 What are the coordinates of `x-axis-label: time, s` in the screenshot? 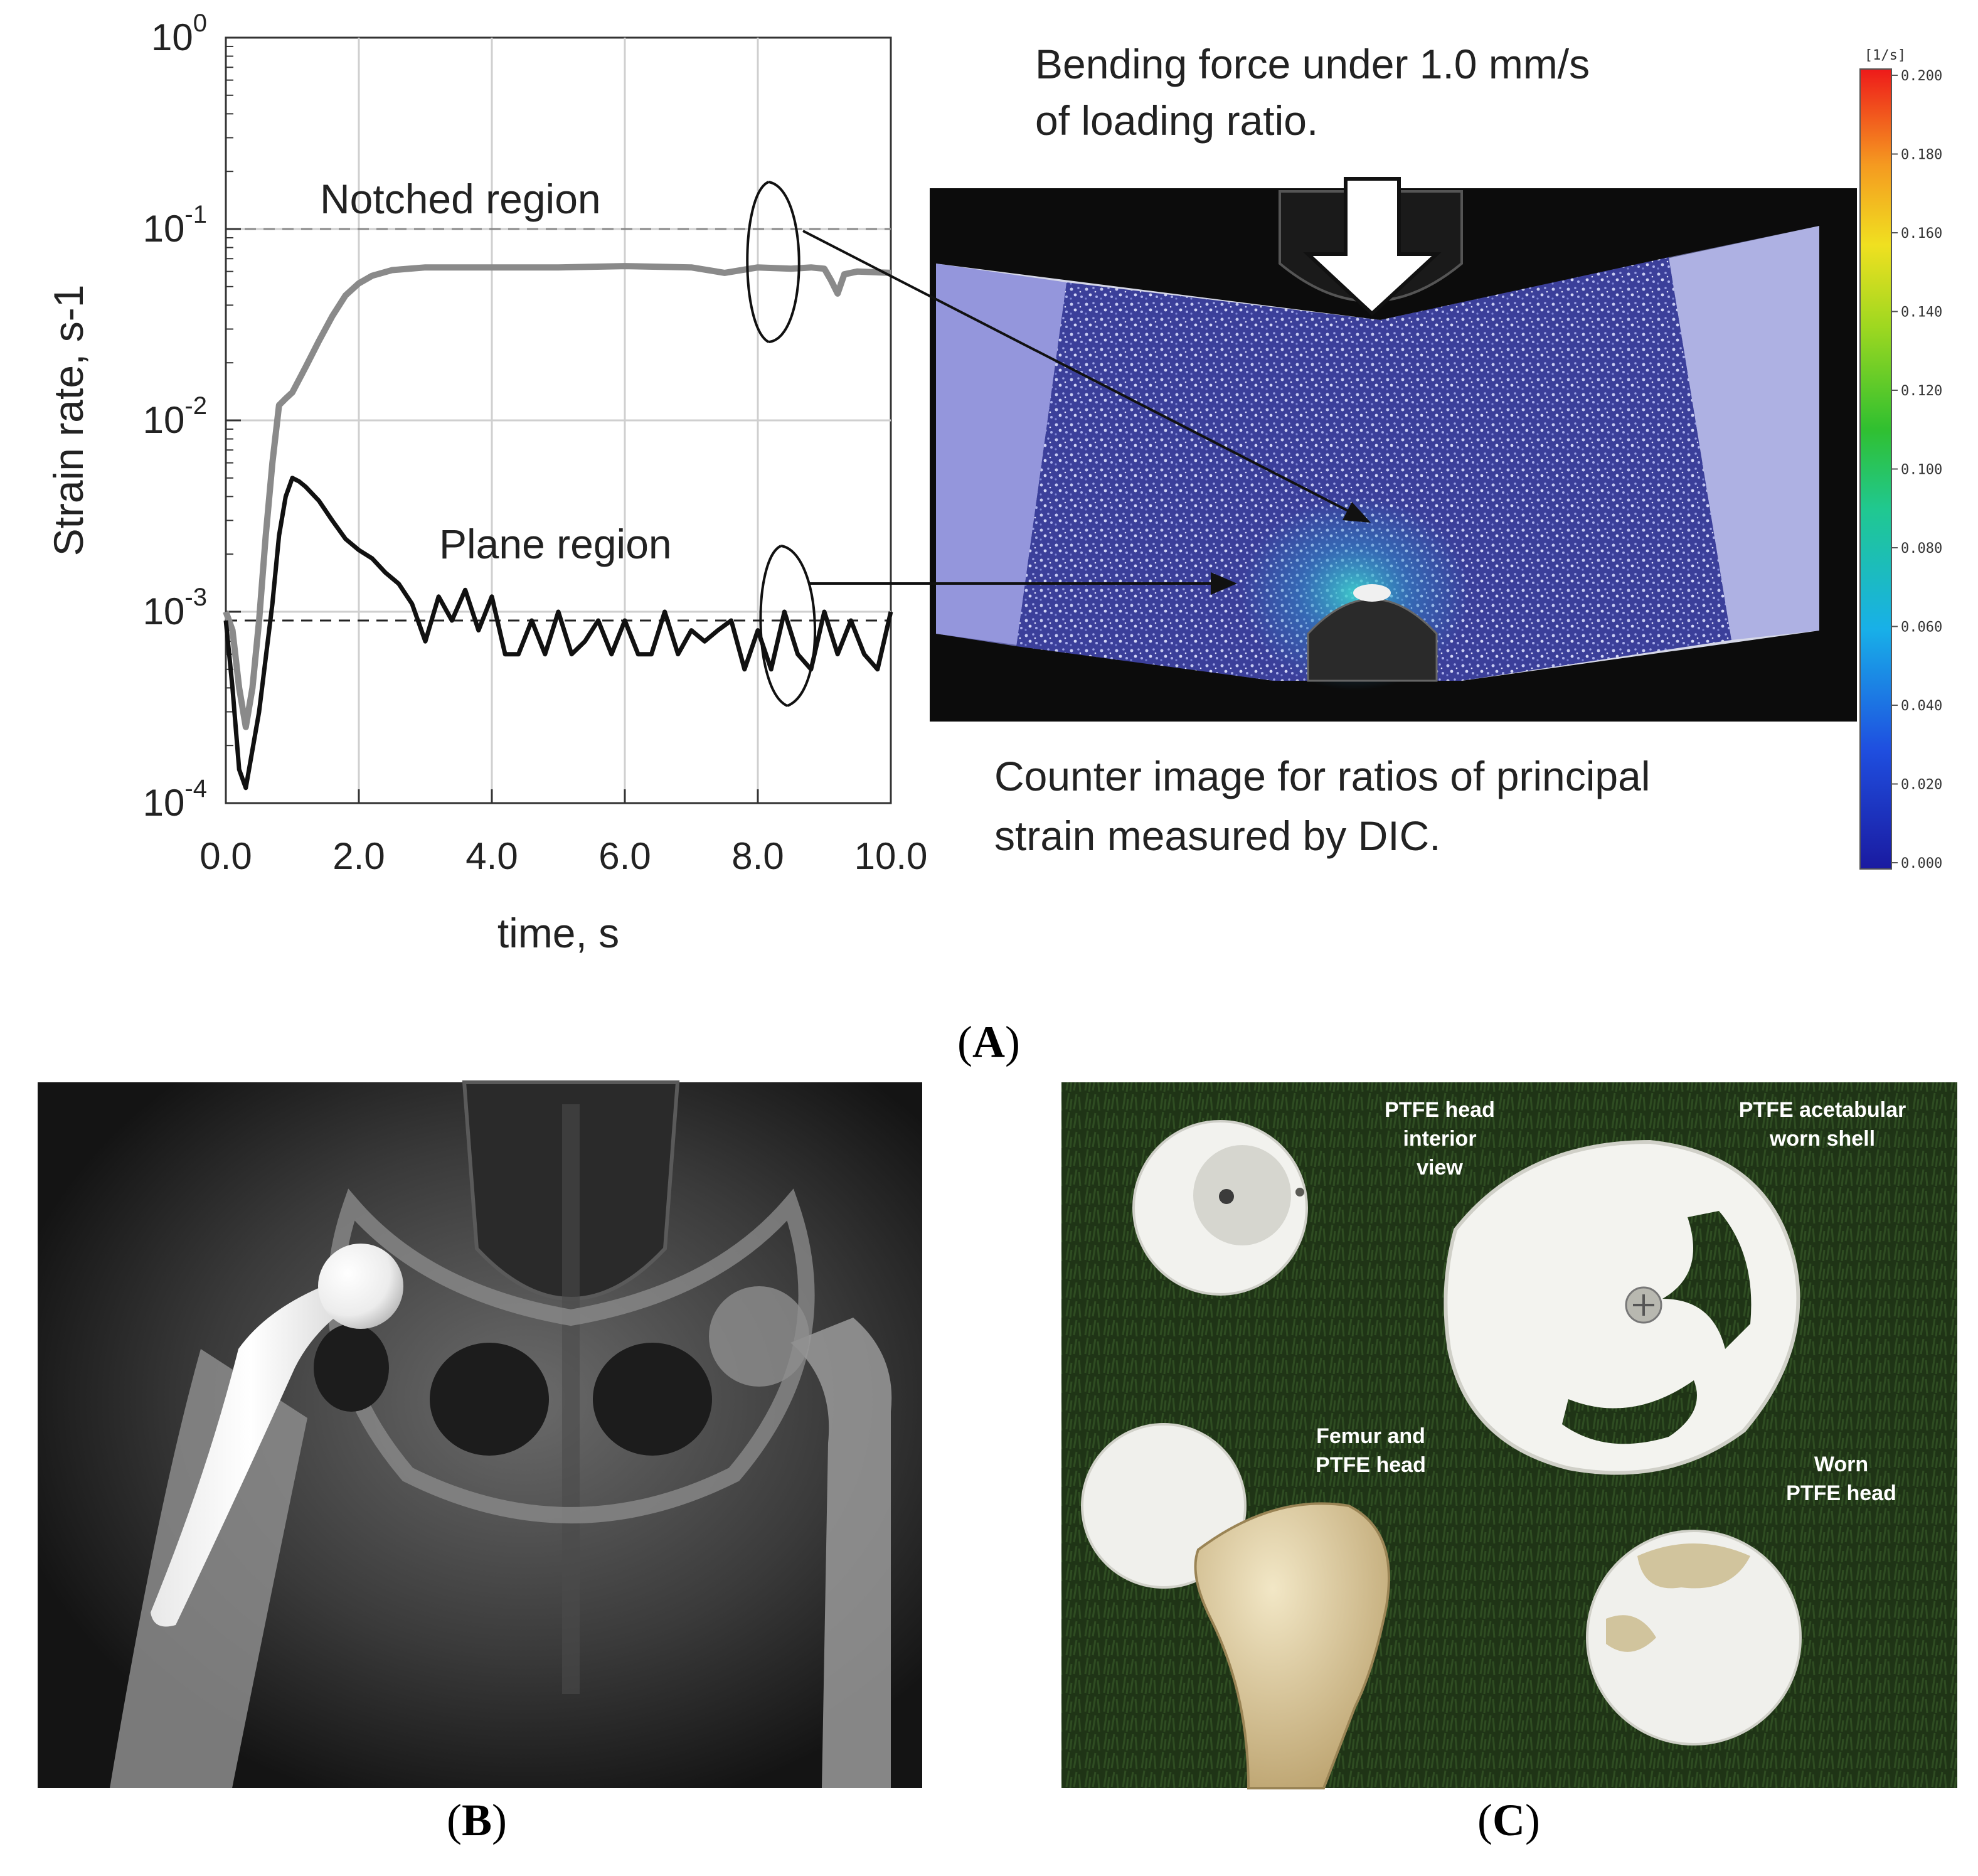 It's located at (558, 933).